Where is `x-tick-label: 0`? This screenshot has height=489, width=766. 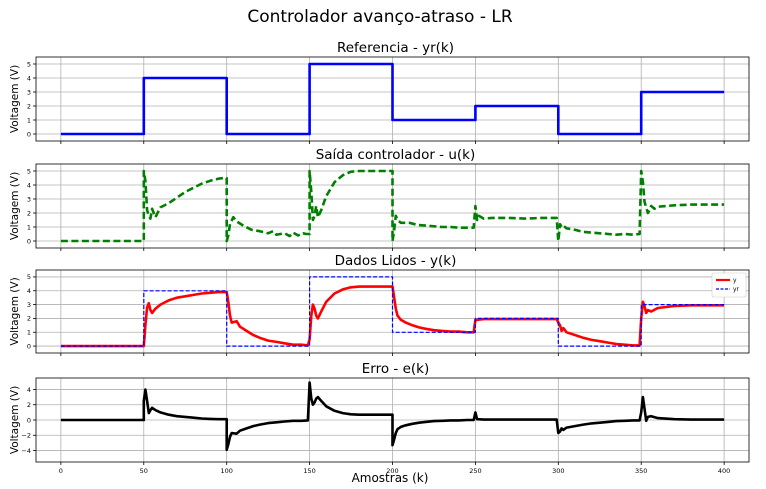
x-tick-label: 0 is located at coordinates (61, 471).